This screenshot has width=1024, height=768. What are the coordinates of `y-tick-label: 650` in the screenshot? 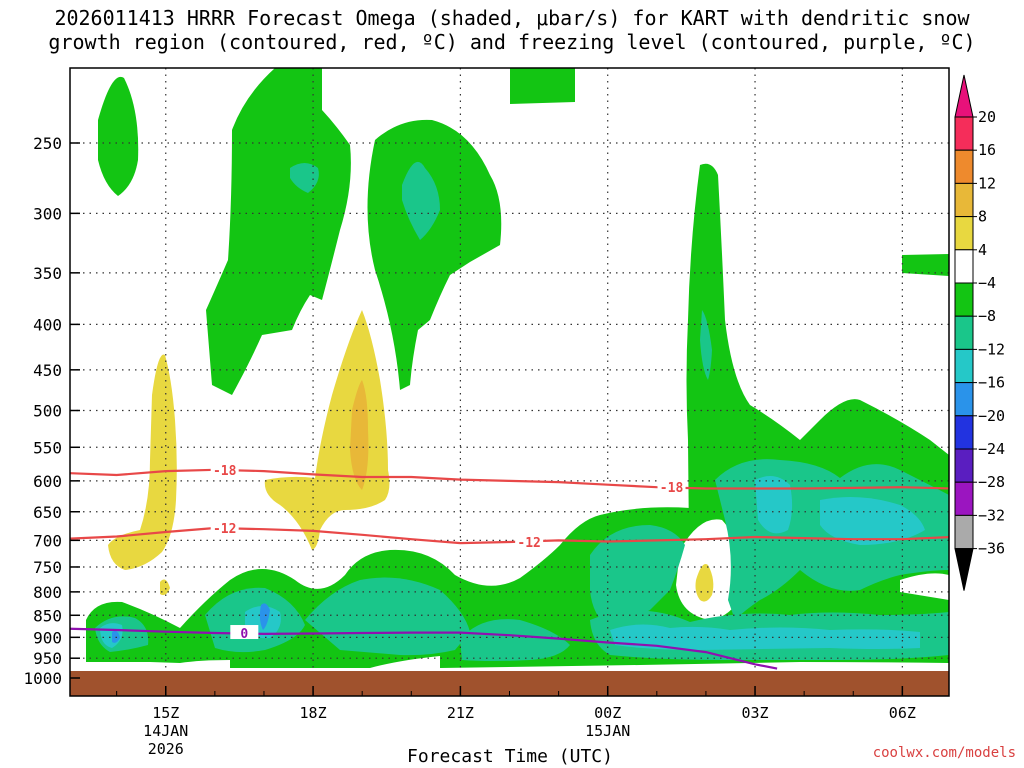 It's located at (47, 512).